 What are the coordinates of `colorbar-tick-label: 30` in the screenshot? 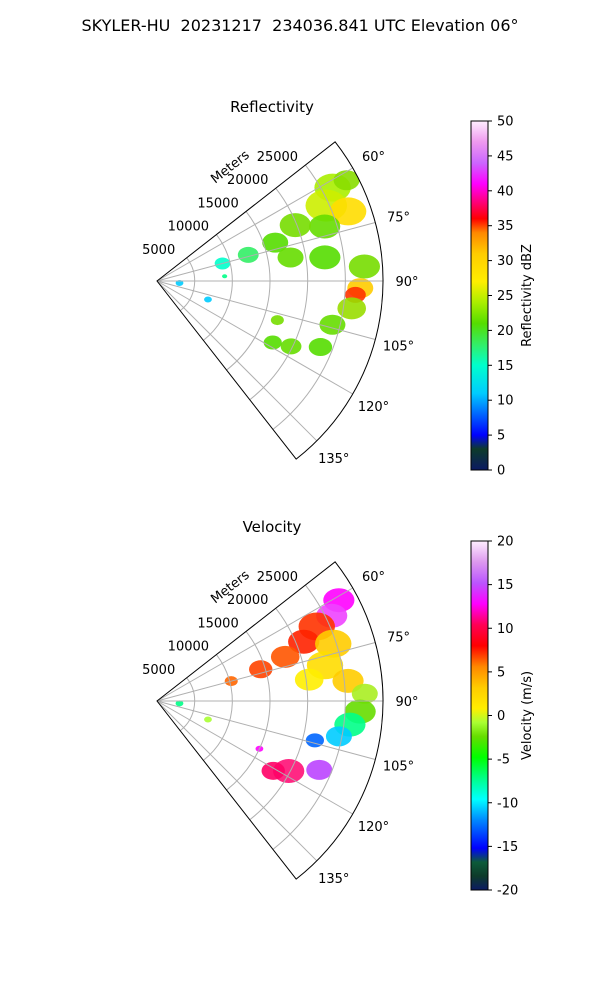 It's located at (505, 261).